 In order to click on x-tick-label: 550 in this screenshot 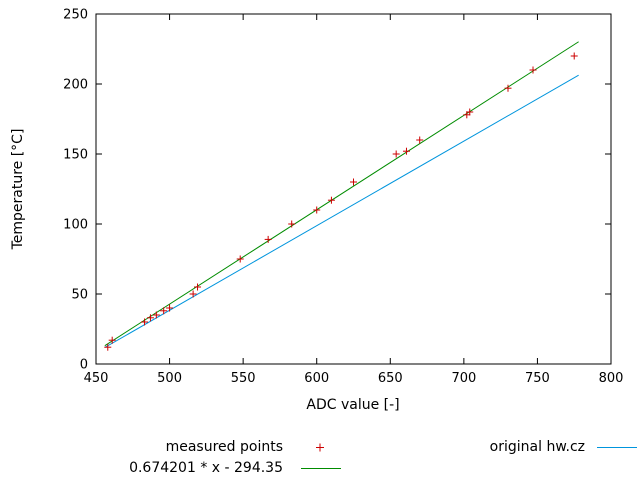, I will do `click(243, 378)`.